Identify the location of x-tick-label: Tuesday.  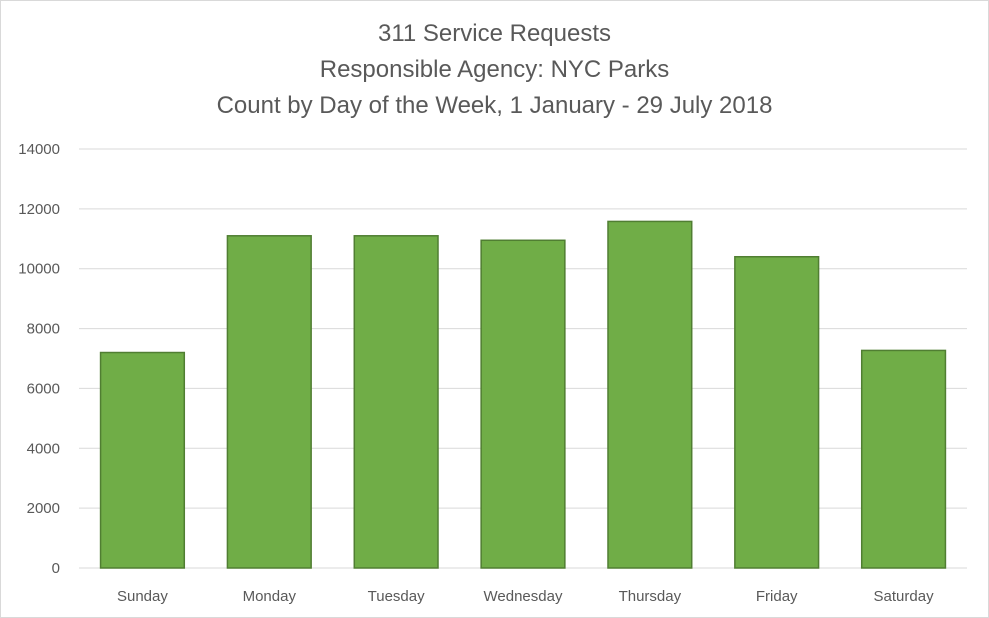
(396, 596).